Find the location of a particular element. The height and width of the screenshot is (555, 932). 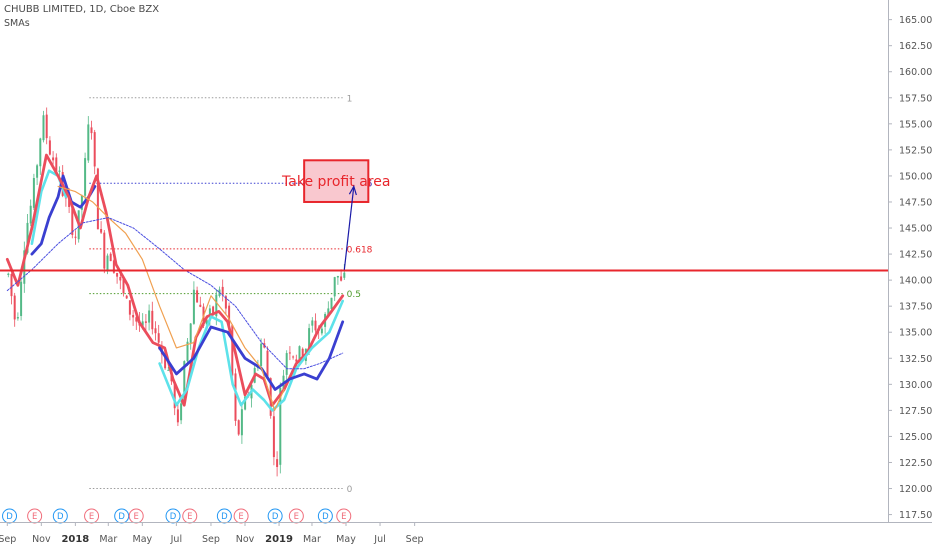

take-profit-box is located at coordinates (336, 181).